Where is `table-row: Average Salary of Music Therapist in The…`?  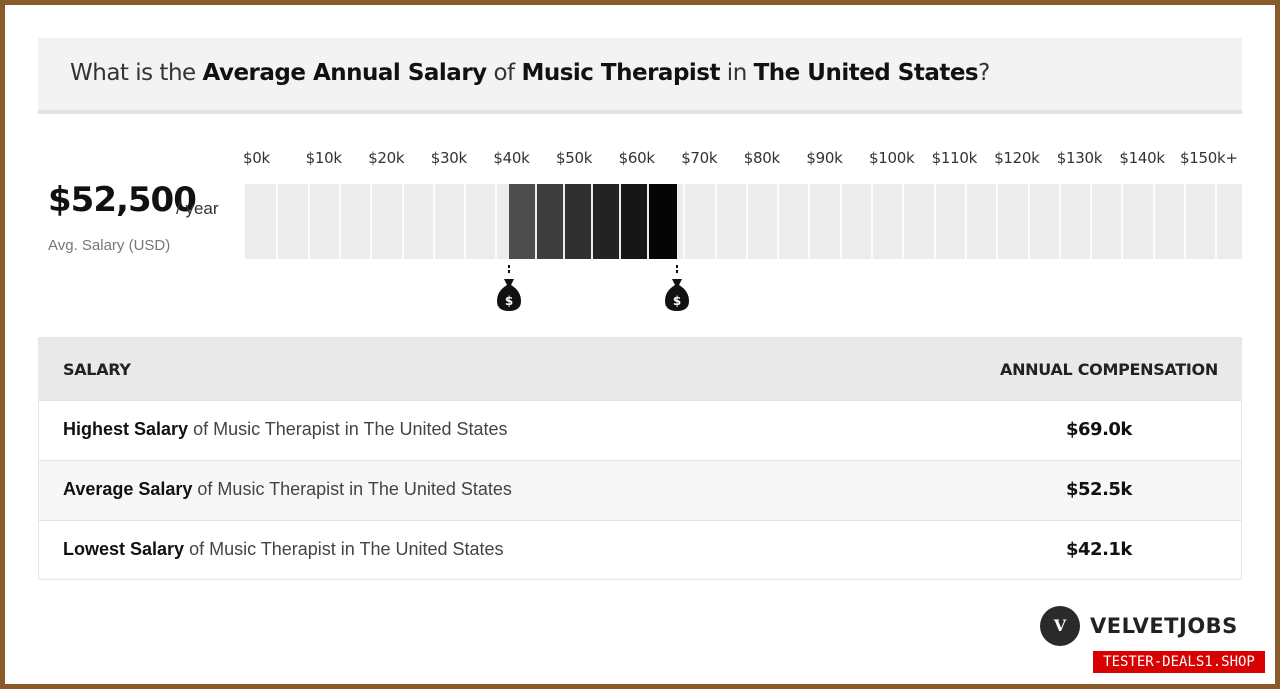
table-row: Average Salary of Music Therapist in The… is located at coordinates (640, 490).